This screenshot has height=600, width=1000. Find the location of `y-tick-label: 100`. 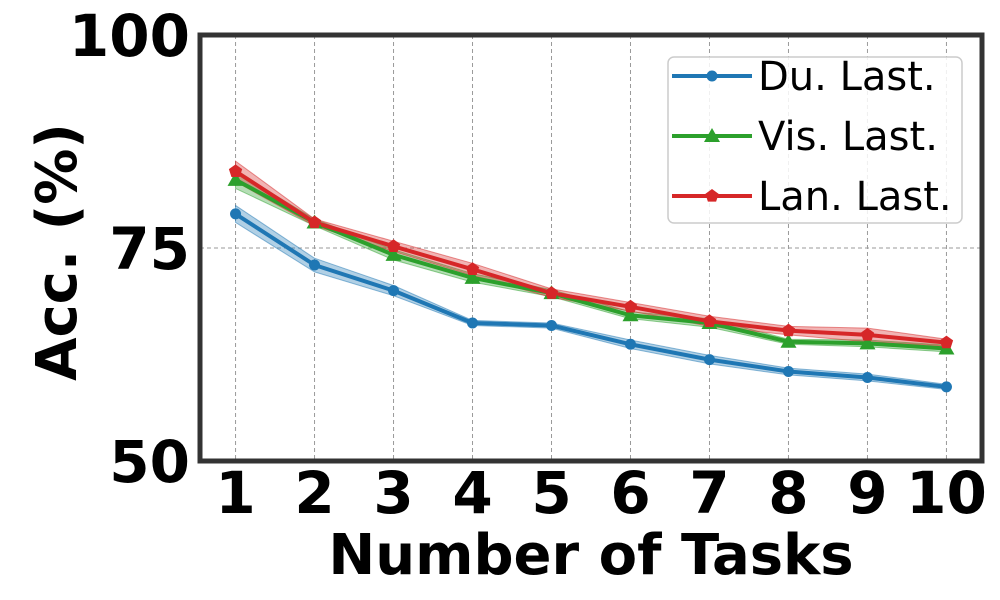

y-tick-label: 100 is located at coordinates (129, 36).